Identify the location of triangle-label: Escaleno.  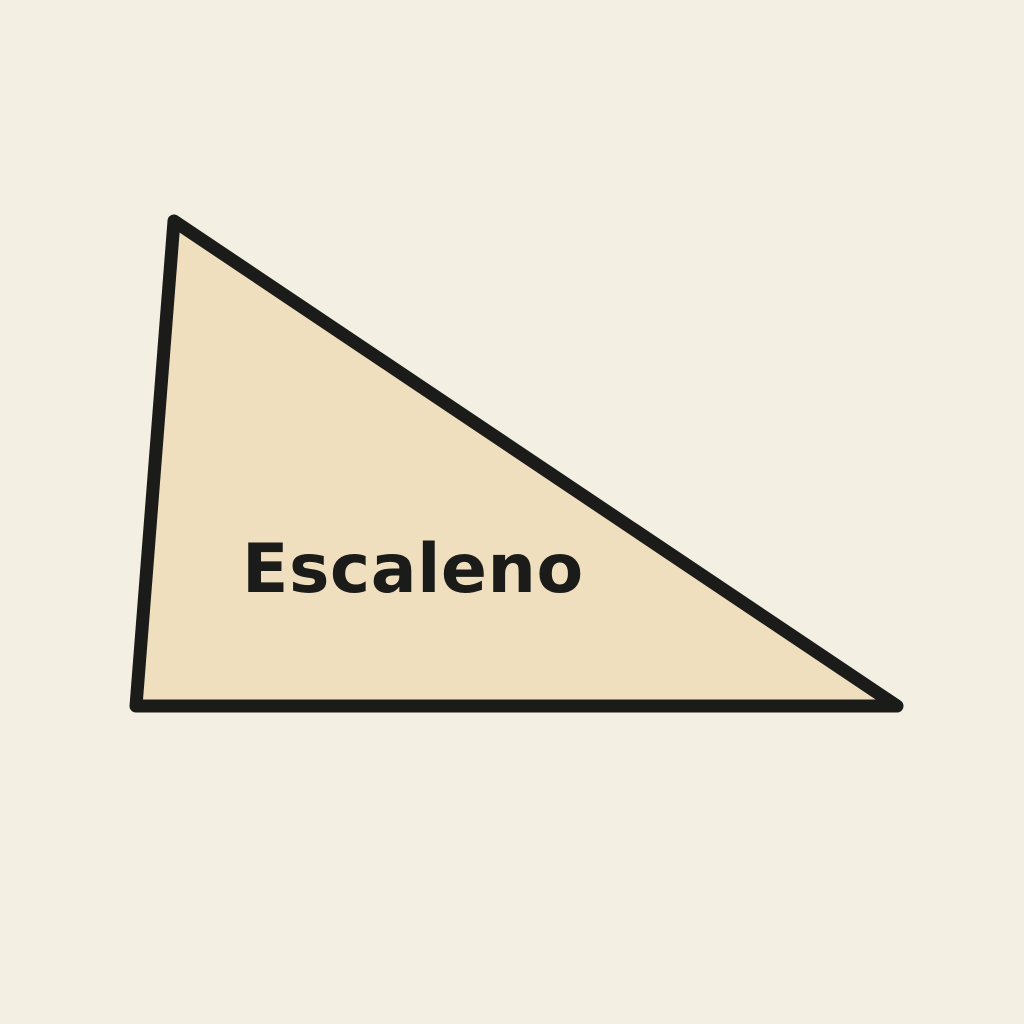
(413, 569).